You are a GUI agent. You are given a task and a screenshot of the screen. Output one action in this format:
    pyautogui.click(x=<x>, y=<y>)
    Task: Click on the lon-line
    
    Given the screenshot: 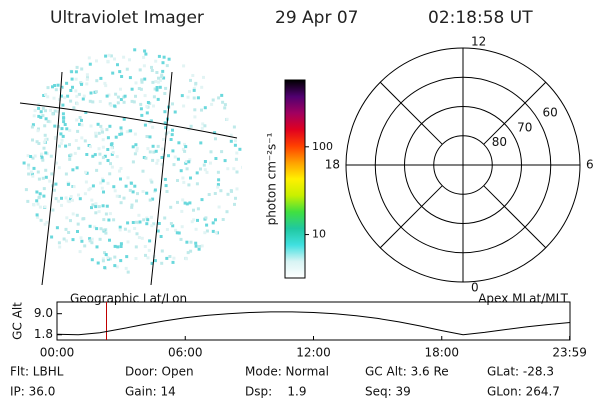 What is the action you would take?
    pyautogui.click(x=52, y=178)
    